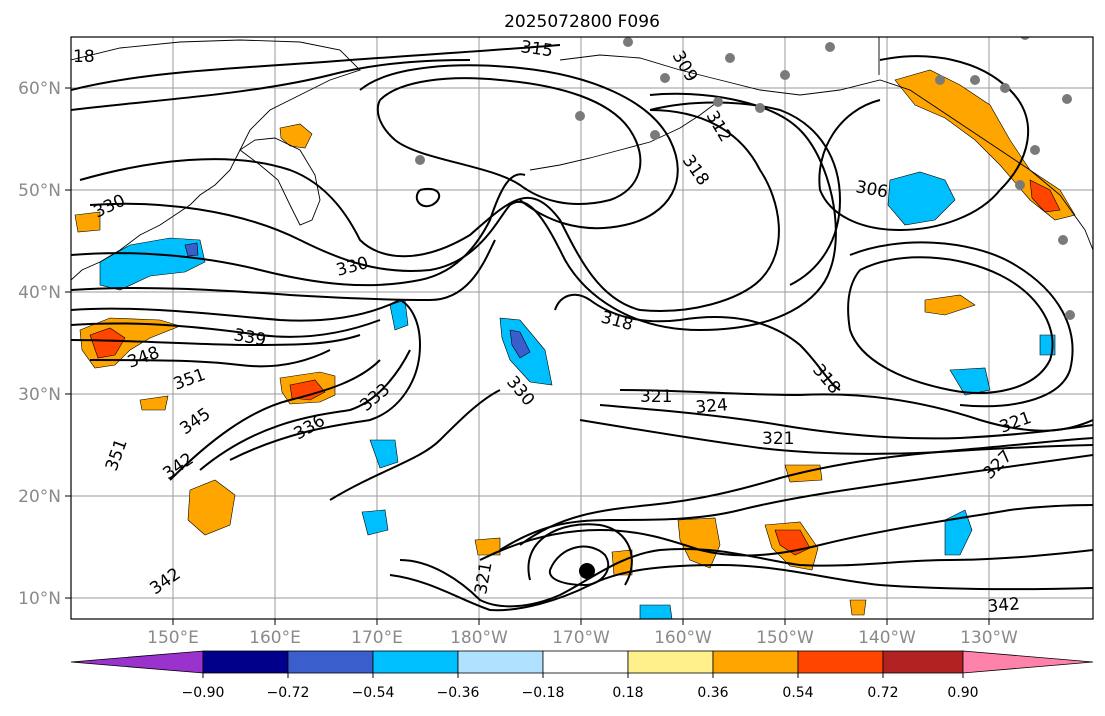 This screenshot has height=716, width=1105. I want to click on lon-label: 170°W, so click(581, 638).